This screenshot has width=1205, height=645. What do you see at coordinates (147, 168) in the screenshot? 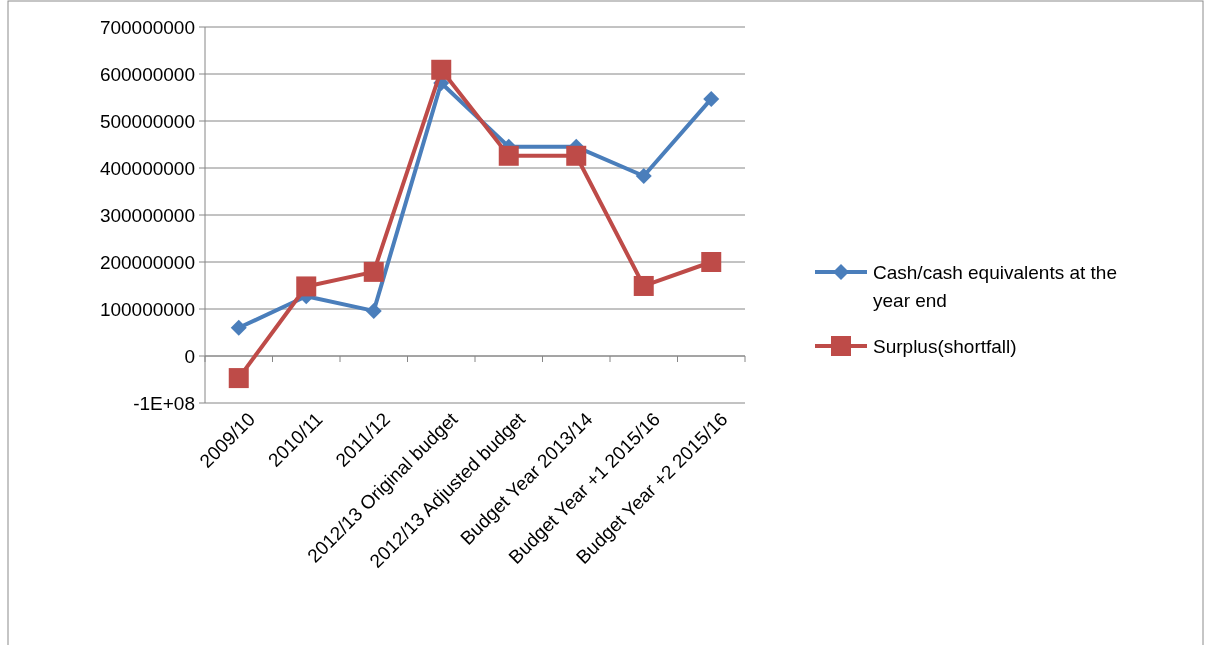
I see `y-tick-label: 400000000` at bounding box center [147, 168].